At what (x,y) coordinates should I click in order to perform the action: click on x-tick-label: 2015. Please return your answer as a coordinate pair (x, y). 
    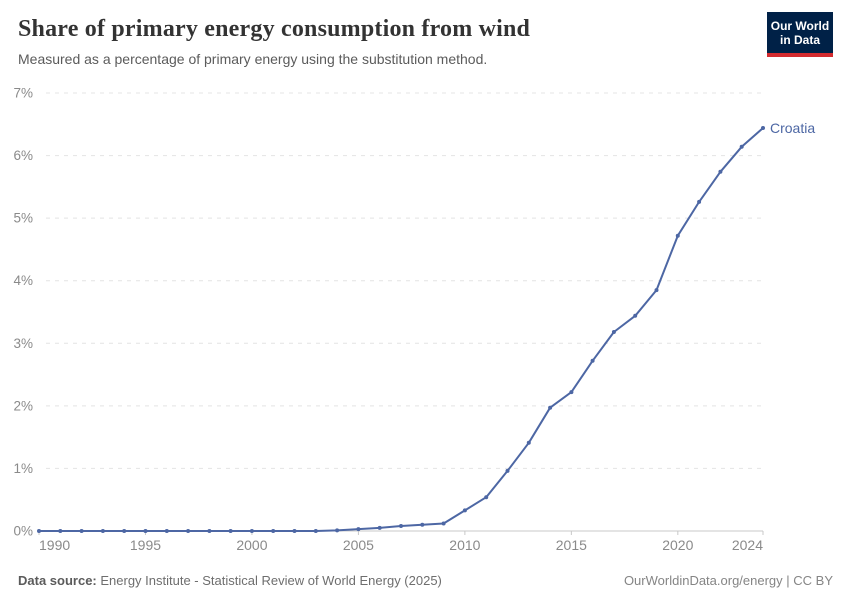
    Looking at the image, I should click on (571, 545).